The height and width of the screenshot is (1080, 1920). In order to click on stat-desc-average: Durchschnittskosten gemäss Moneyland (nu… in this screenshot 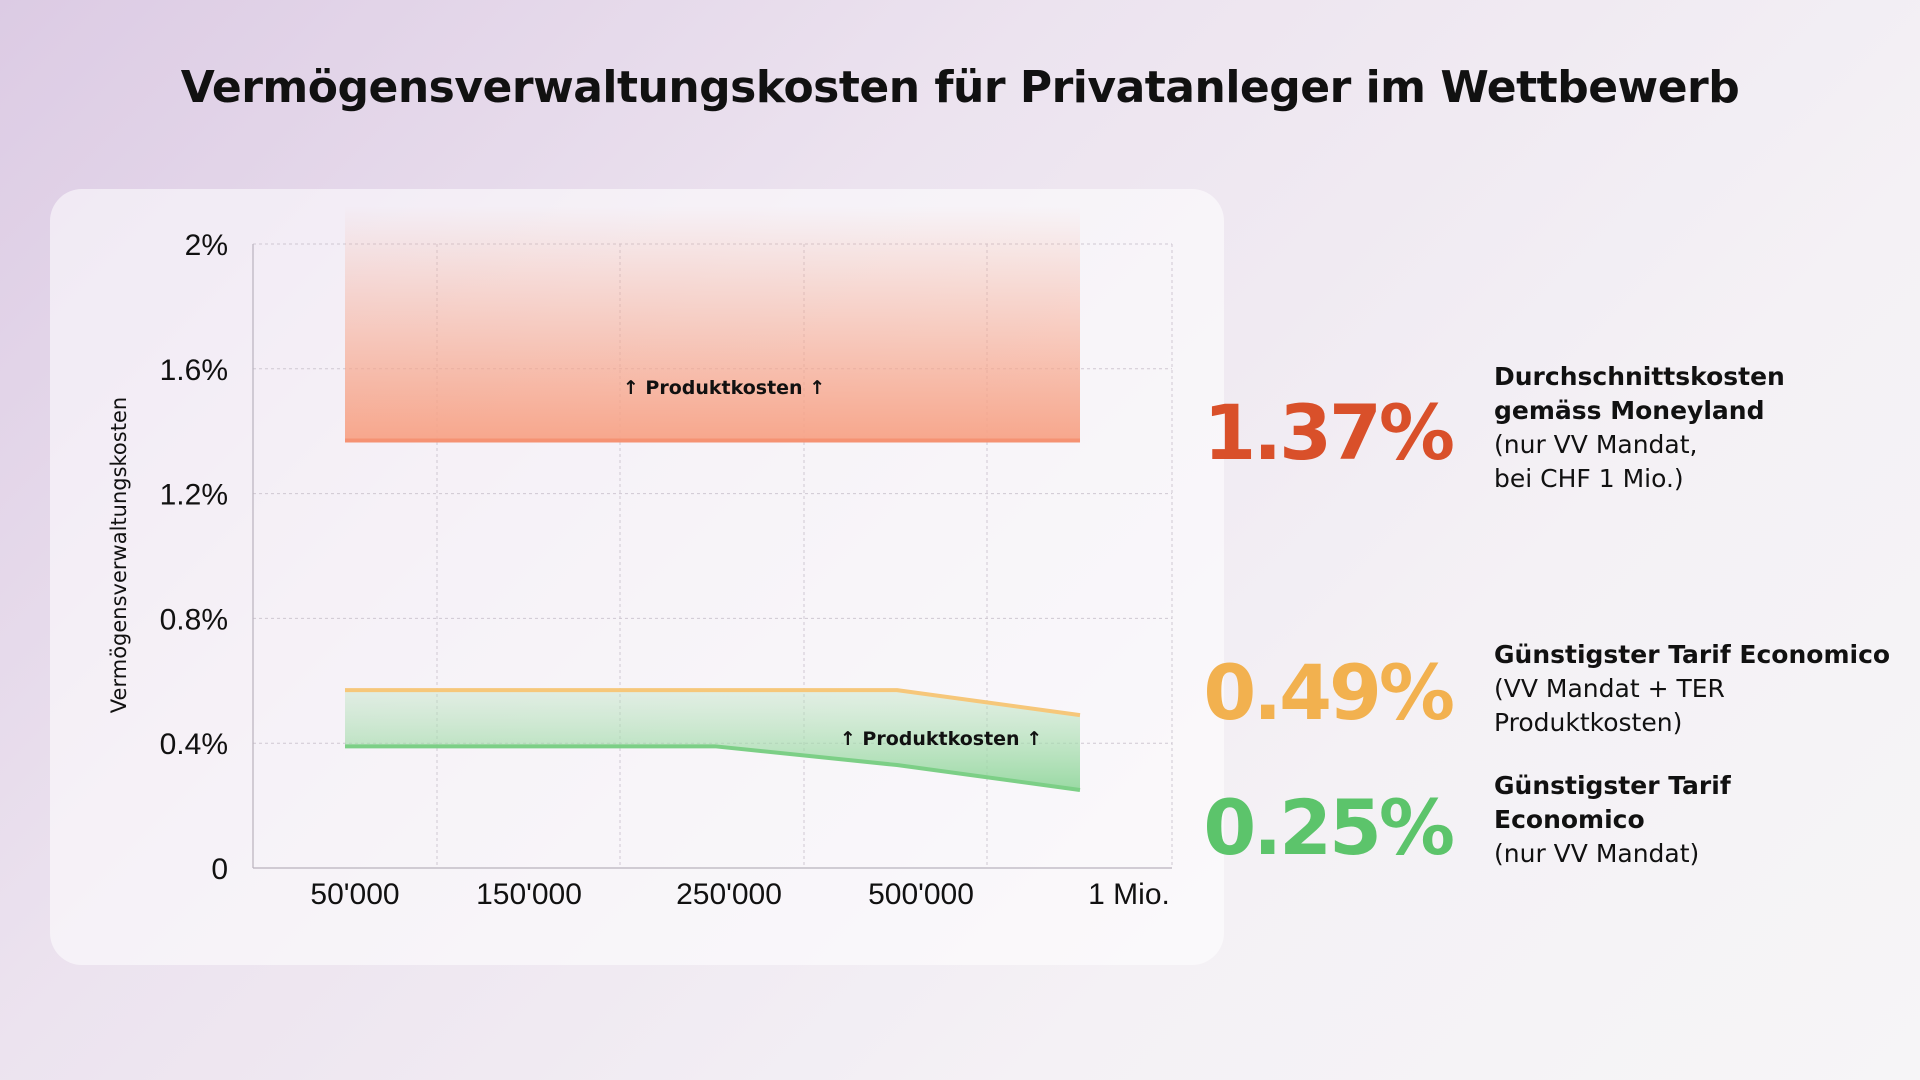, I will do `click(1639, 428)`.